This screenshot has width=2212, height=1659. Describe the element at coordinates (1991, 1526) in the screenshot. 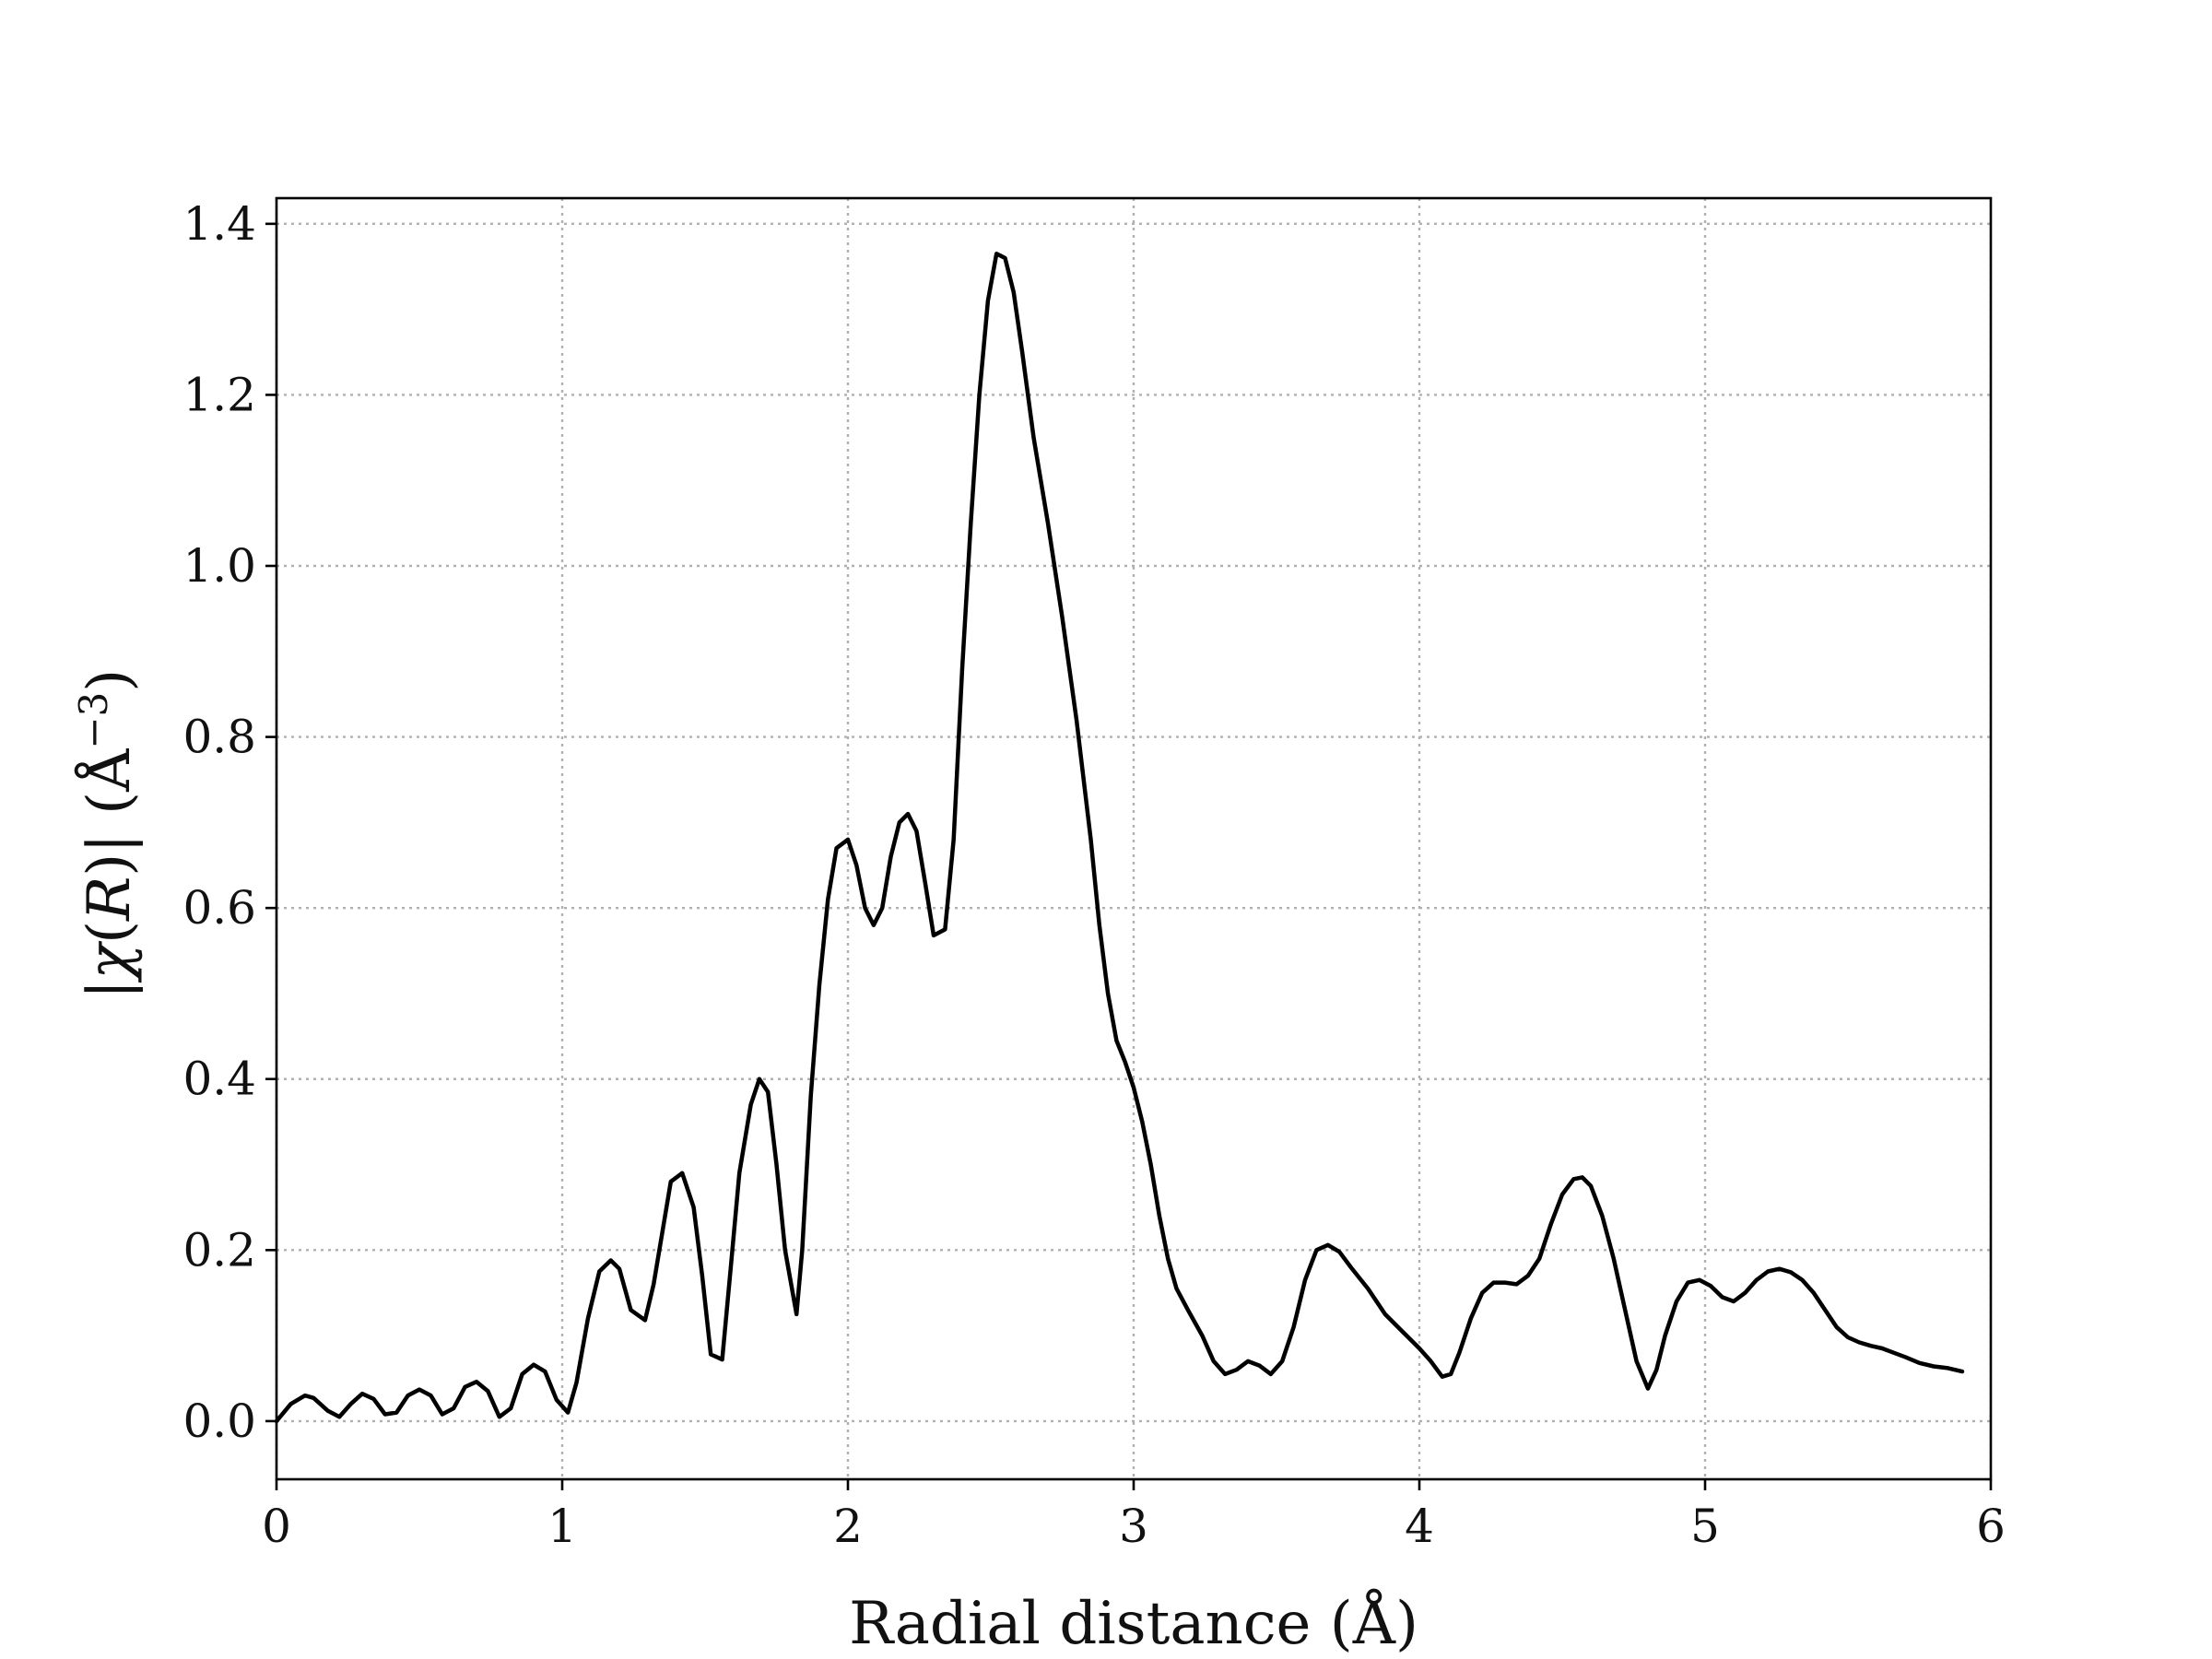

I see `x-tick-label: 6` at that location.